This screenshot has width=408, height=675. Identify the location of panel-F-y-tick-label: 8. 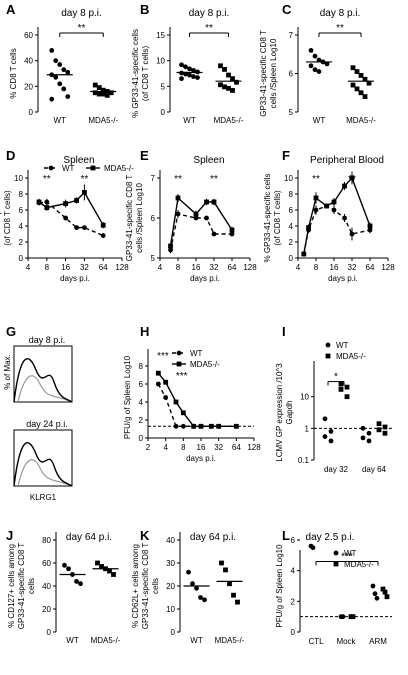
(291, 194).